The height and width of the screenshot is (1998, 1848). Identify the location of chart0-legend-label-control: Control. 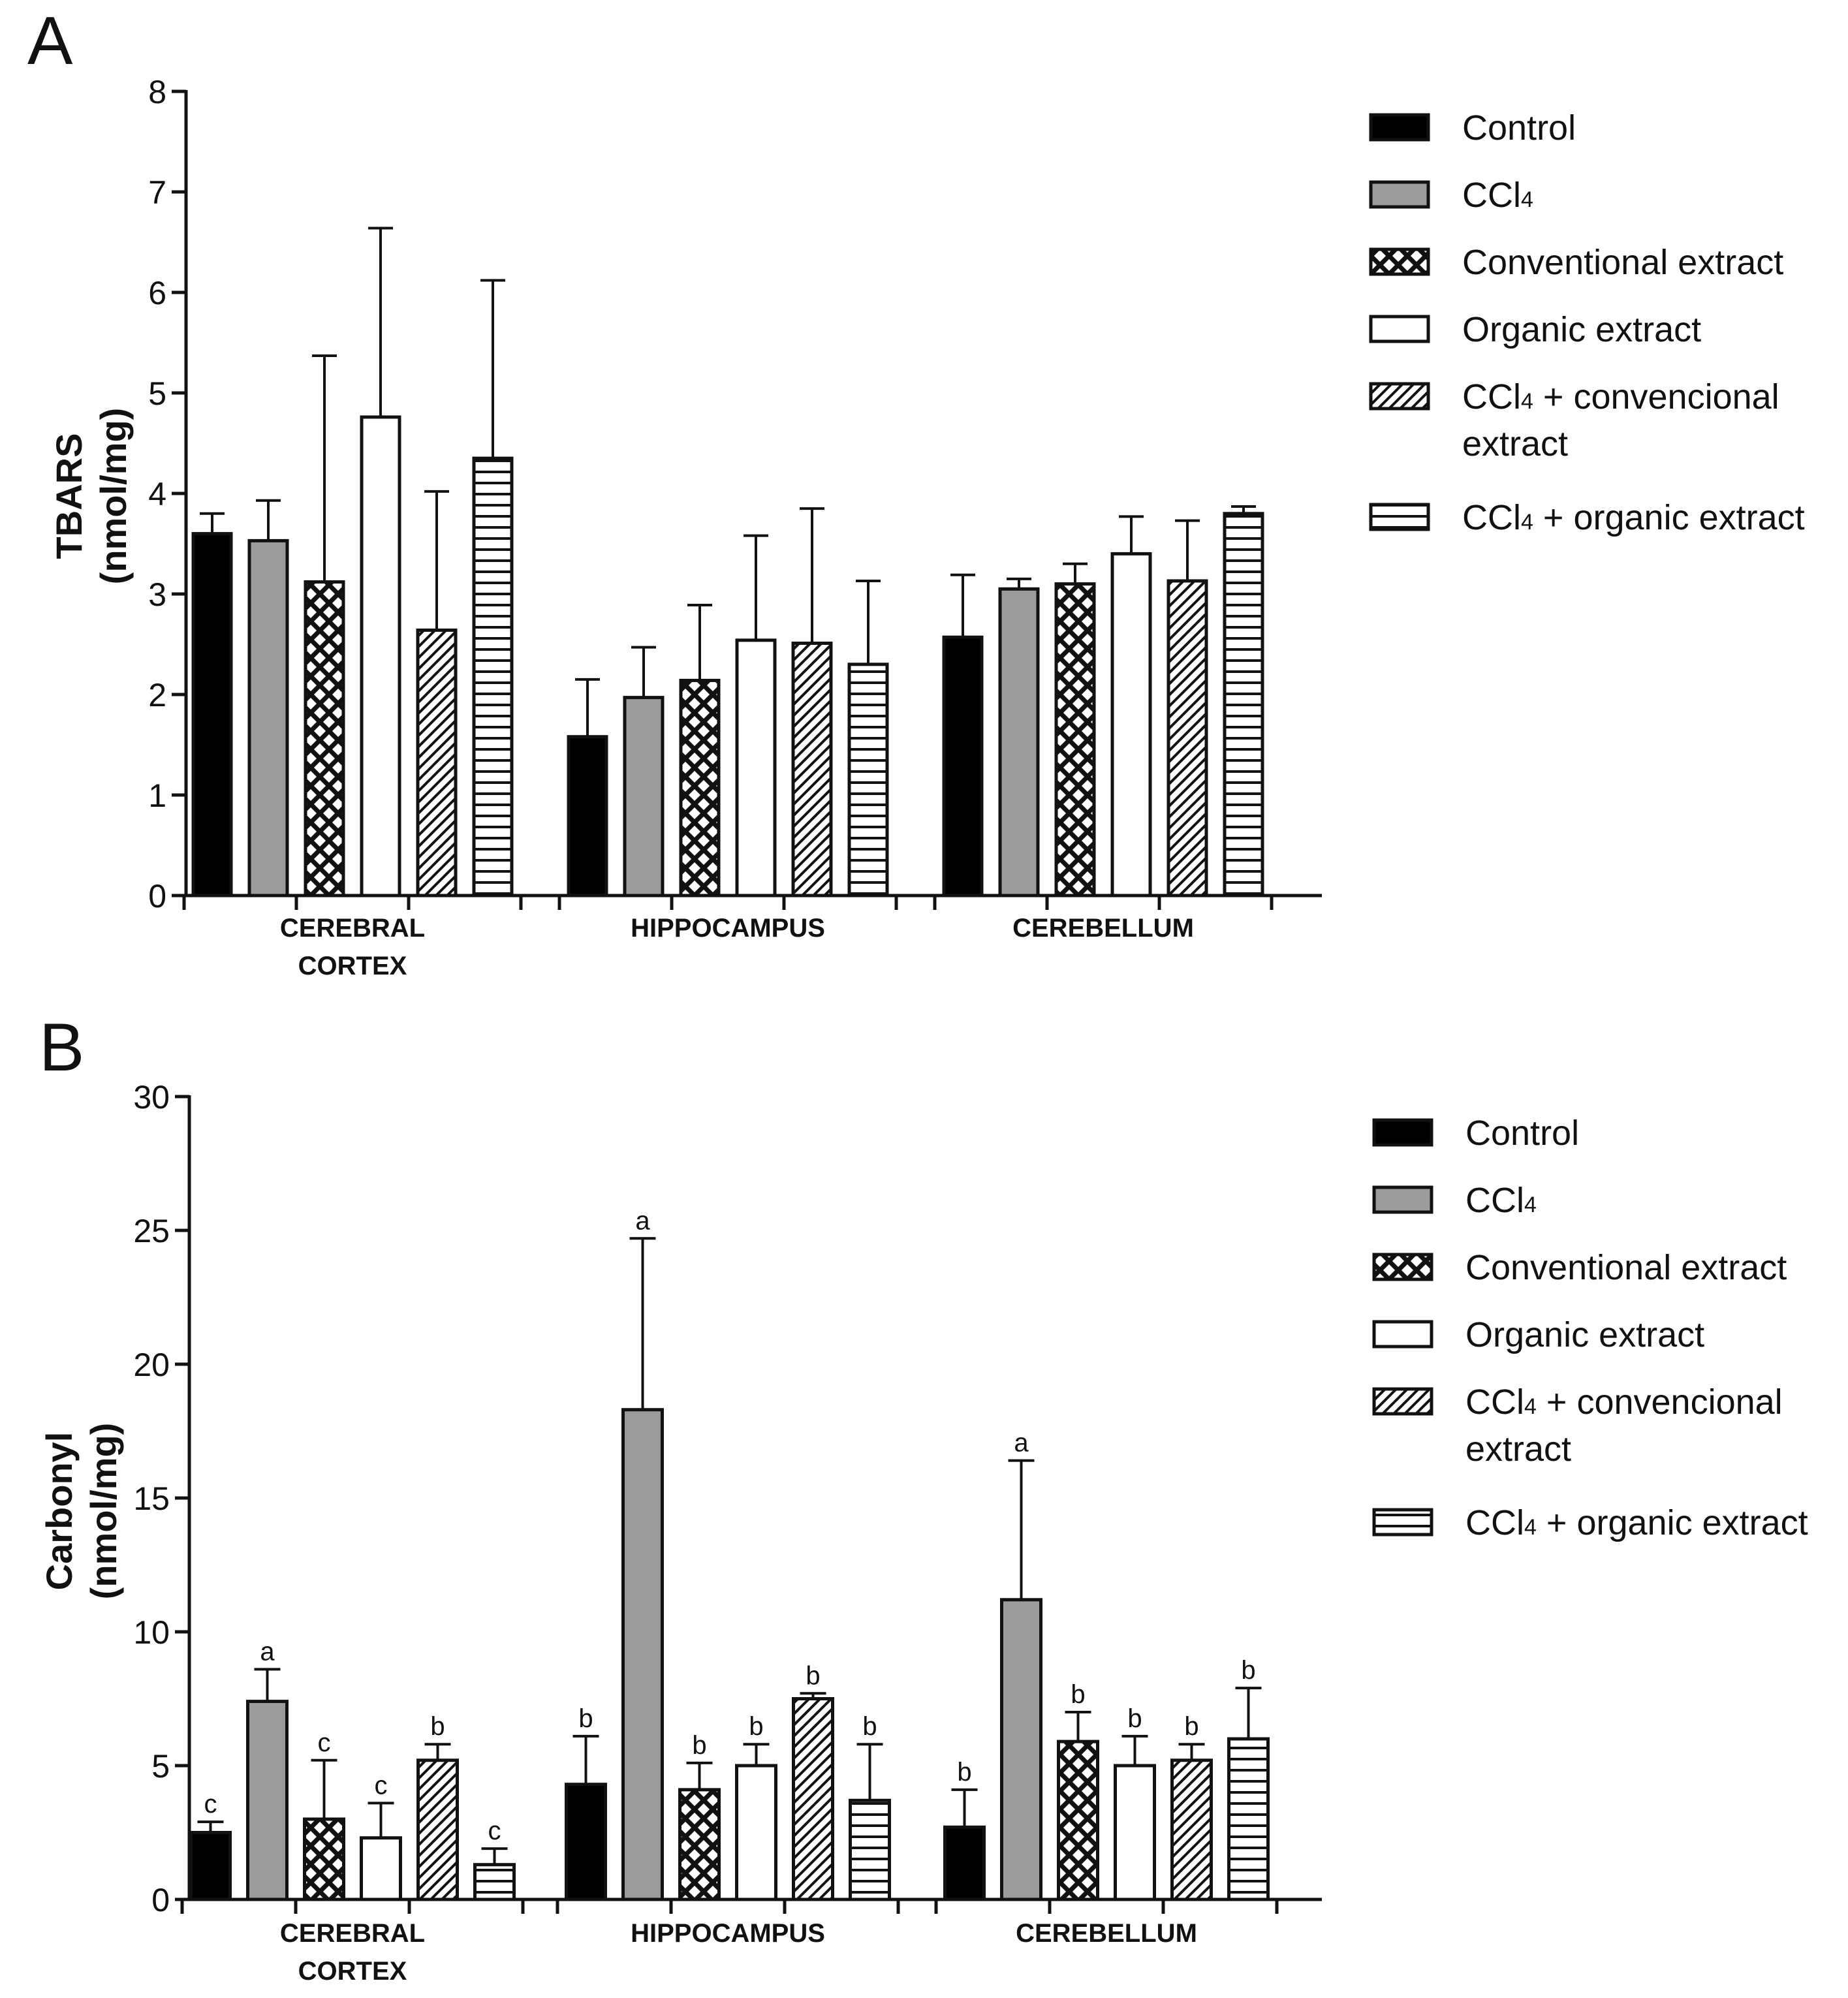
(1519, 128).